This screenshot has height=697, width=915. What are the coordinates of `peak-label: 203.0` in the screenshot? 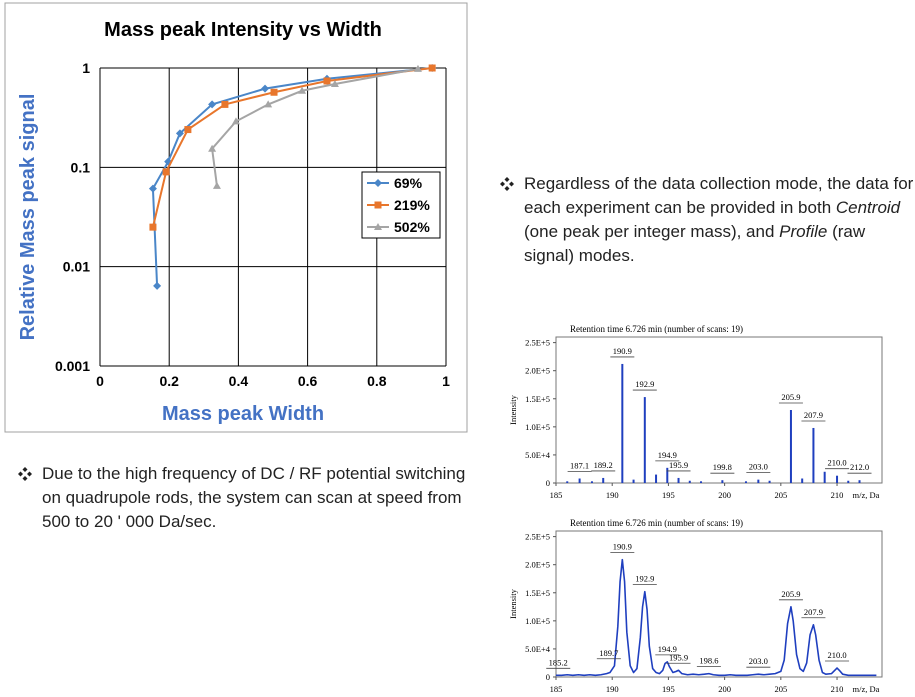 It's located at (758, 467).